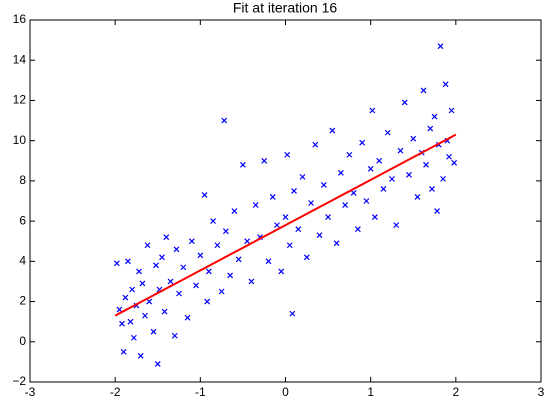 The height and width of the screenshot is (408, 554). I want to click on y-tick-label: 10, so click(20, 140).